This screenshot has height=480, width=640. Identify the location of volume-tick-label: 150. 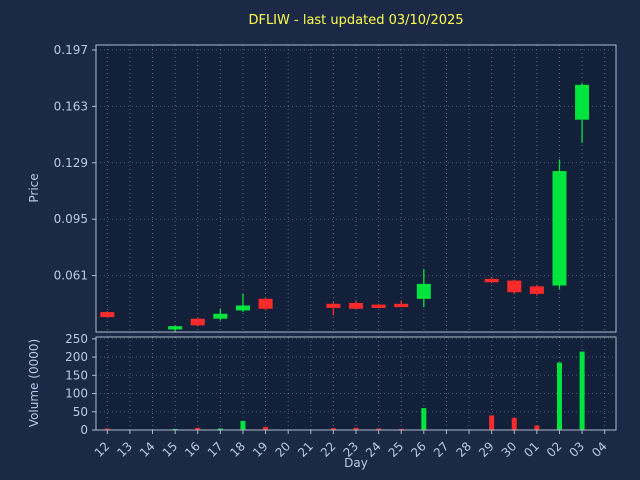
(76, 375).